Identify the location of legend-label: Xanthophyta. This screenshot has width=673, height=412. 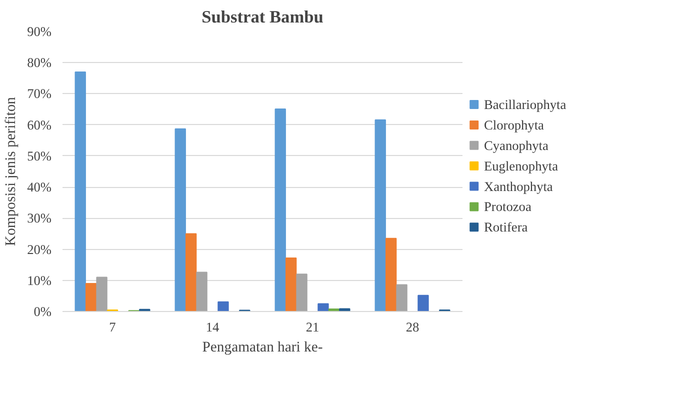
(518, 186).